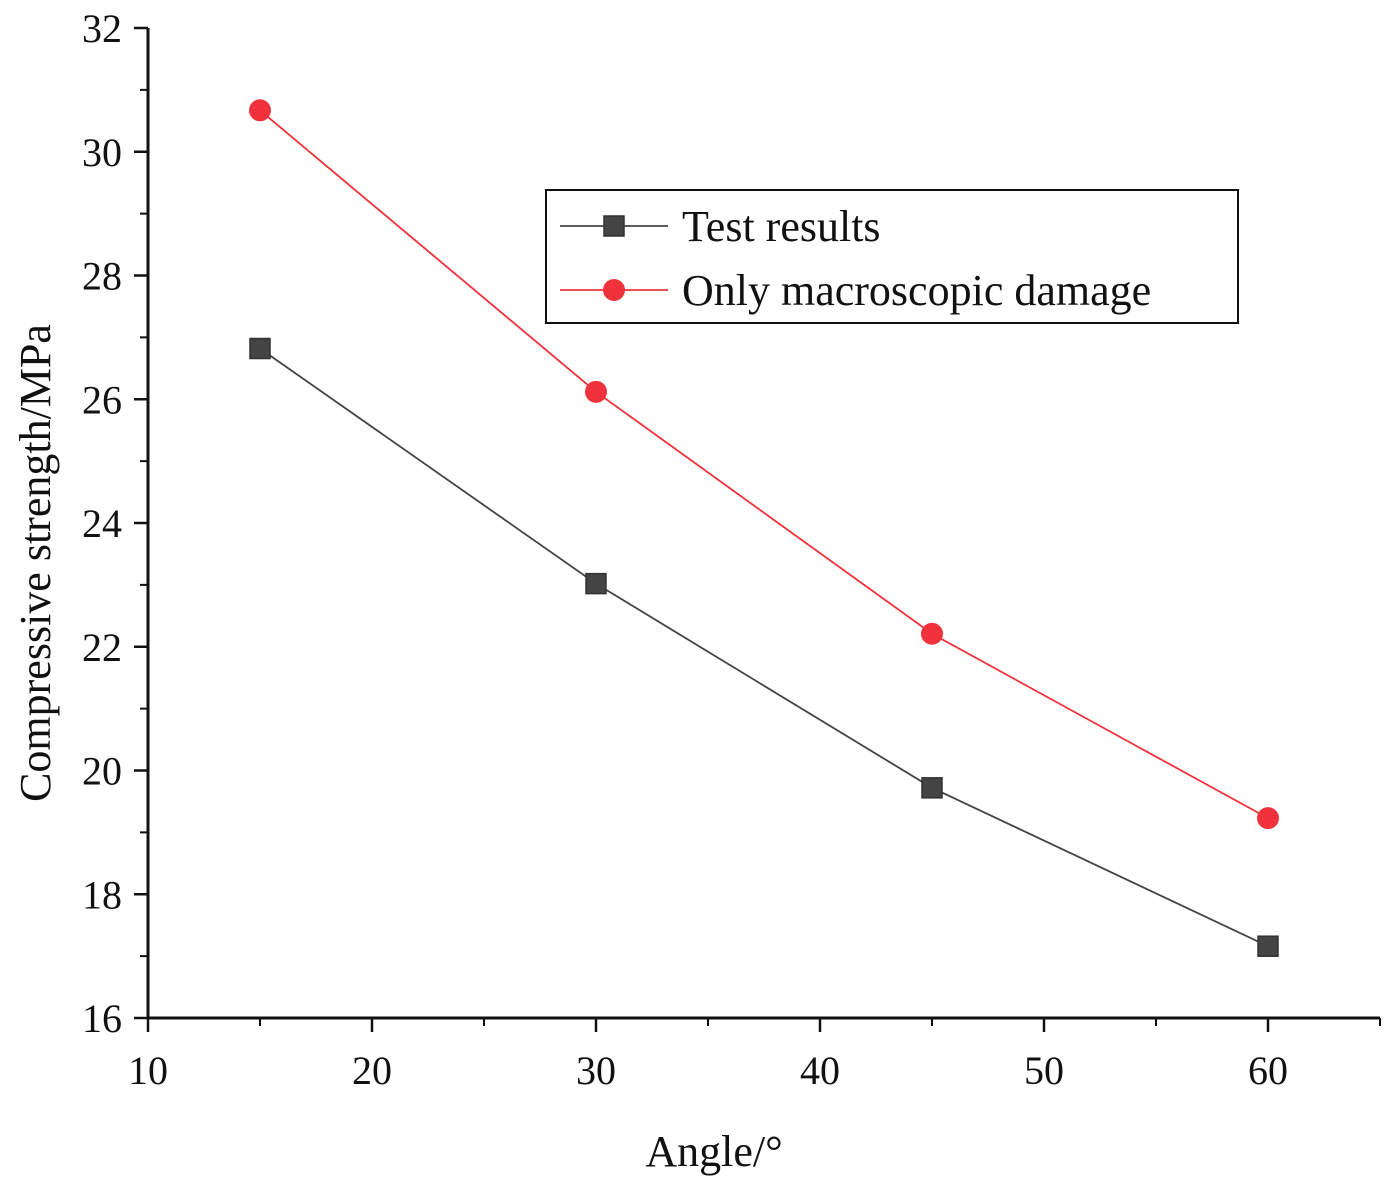  I want to click on y-tick-label: 28, so click(102, 276).